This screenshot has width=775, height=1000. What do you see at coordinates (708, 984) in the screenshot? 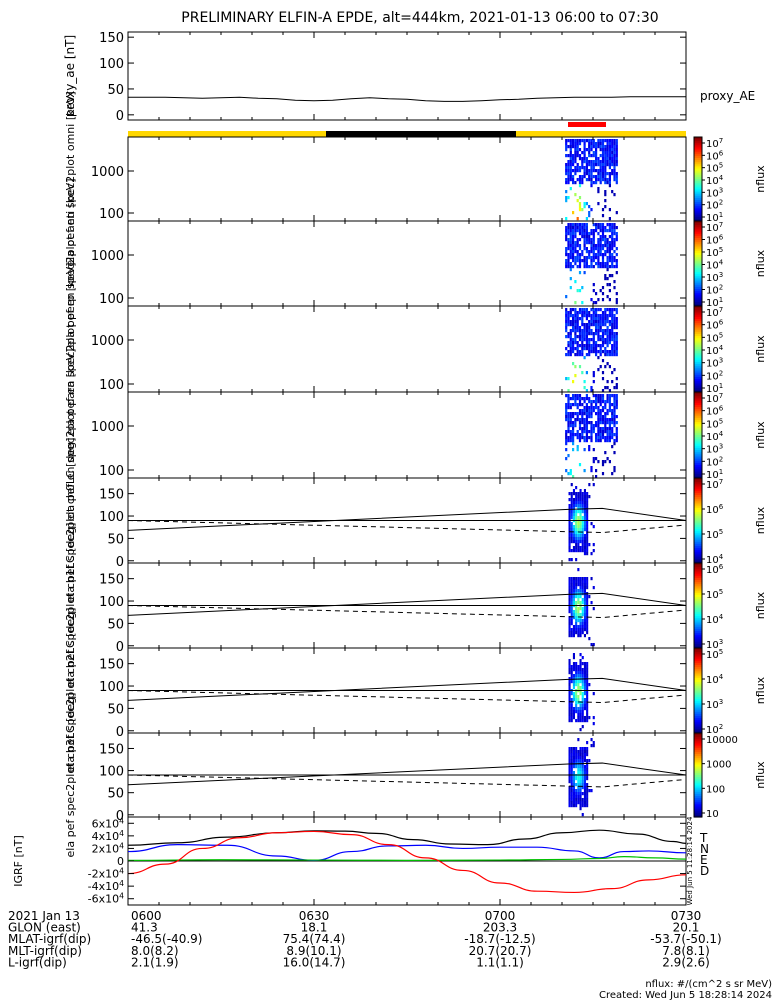
I see `units-note: nflux: #/(cm^2 s sr MeV)` at bounding box center [708, 984].